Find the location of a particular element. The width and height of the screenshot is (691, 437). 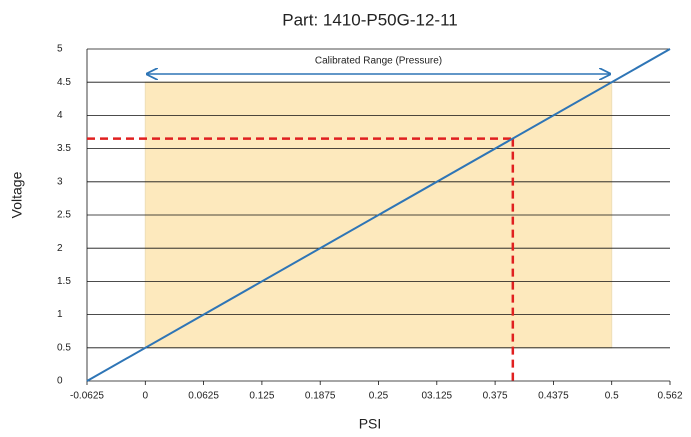

y-tick-label: 3 is located at coordinates (60, 181).